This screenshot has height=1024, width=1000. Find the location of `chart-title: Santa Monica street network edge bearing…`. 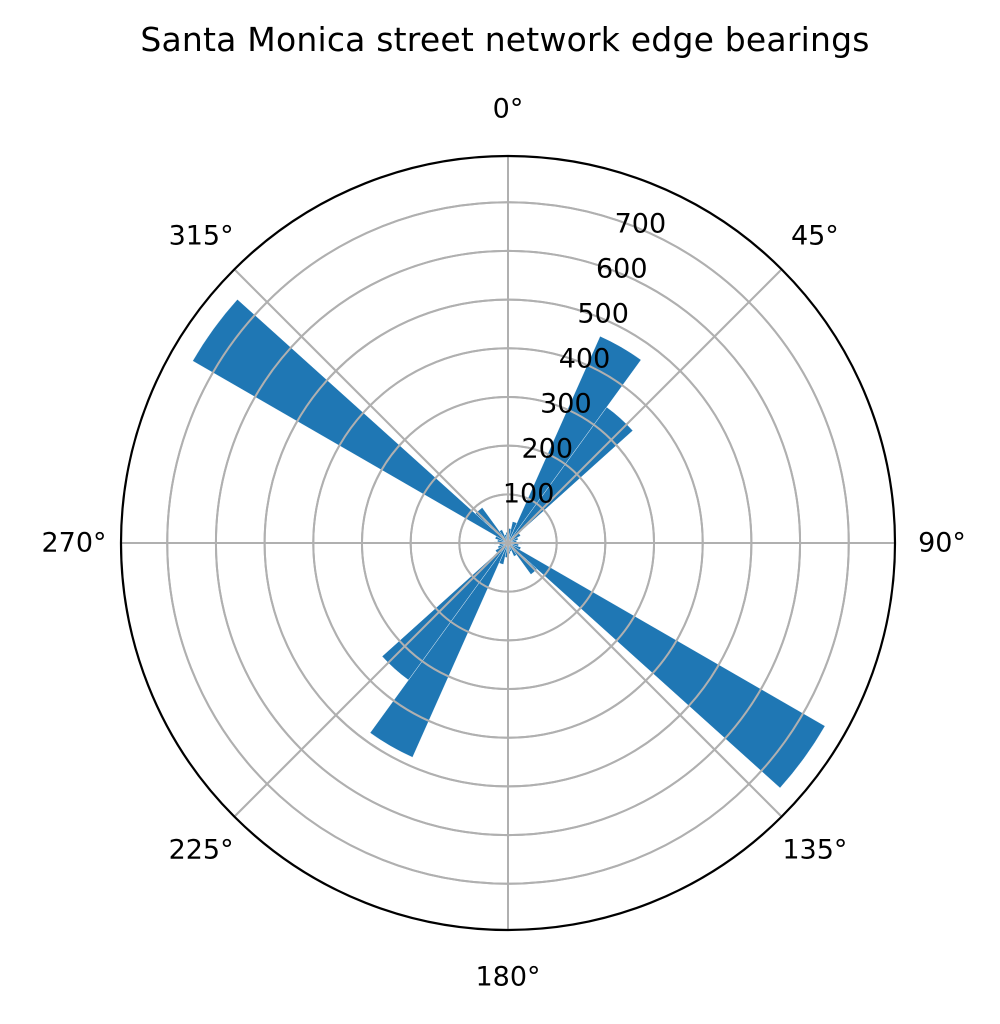

chart-title: Santa Monica street network edge bearing… is located at coordinates (505, 39).